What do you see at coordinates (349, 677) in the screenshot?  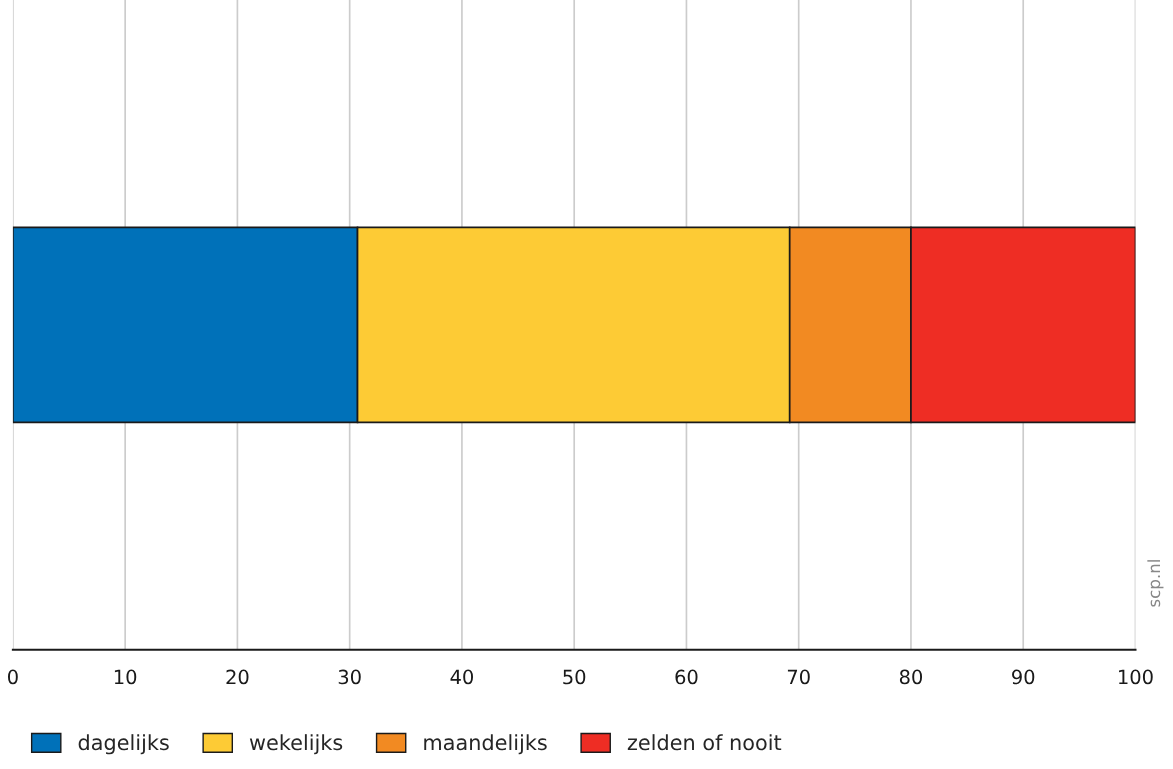 I see `x-tick-label: 30` at bounding box center [349, 677].